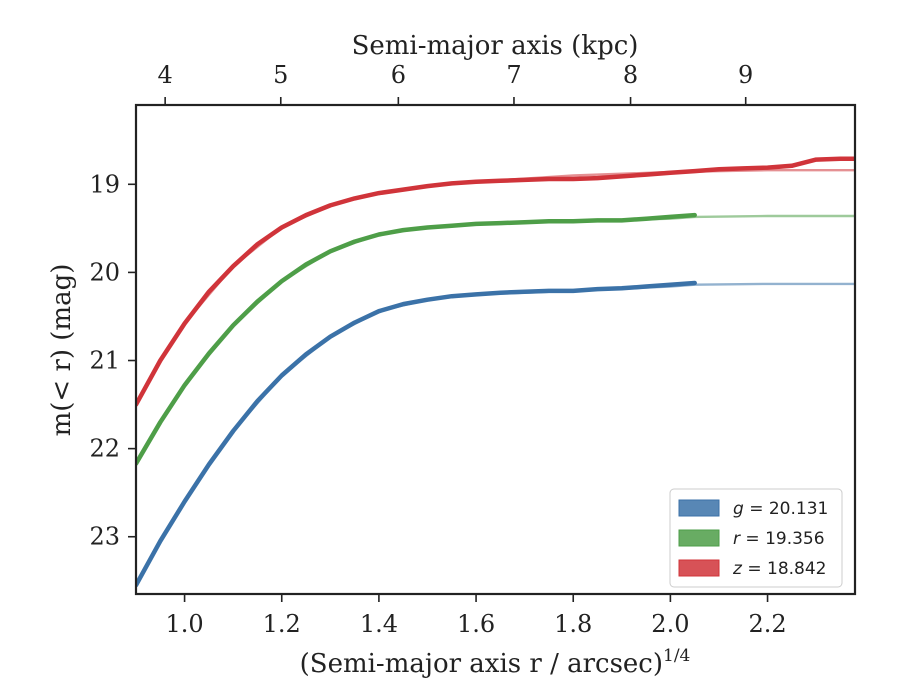  What do you see at coordinates (767, 624) in the screenshot?
I see `x-tick-label-6: 2.2` at bounding box center [767, 624].